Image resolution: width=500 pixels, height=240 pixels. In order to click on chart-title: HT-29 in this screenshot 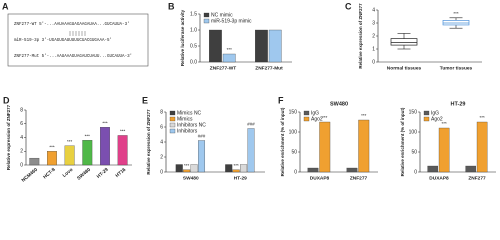, I will do `click(458, 104)`.